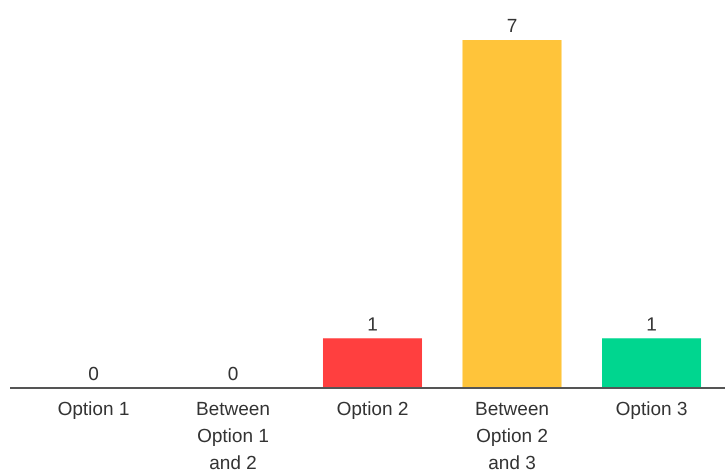  What do you see at coordinates (652, 409) in the screenshot?
I see `x-tick-label: Option 3` at bounding box center [652, 409].